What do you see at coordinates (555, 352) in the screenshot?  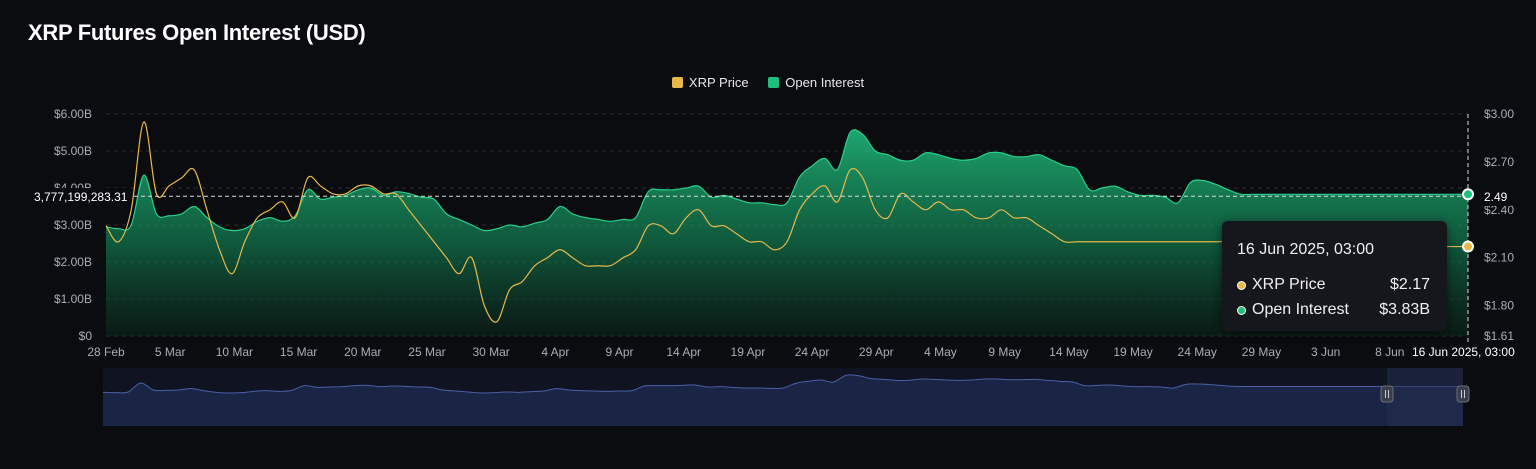 I see `x-tick-label: 4 Apr` at bounding box center [555, 352].